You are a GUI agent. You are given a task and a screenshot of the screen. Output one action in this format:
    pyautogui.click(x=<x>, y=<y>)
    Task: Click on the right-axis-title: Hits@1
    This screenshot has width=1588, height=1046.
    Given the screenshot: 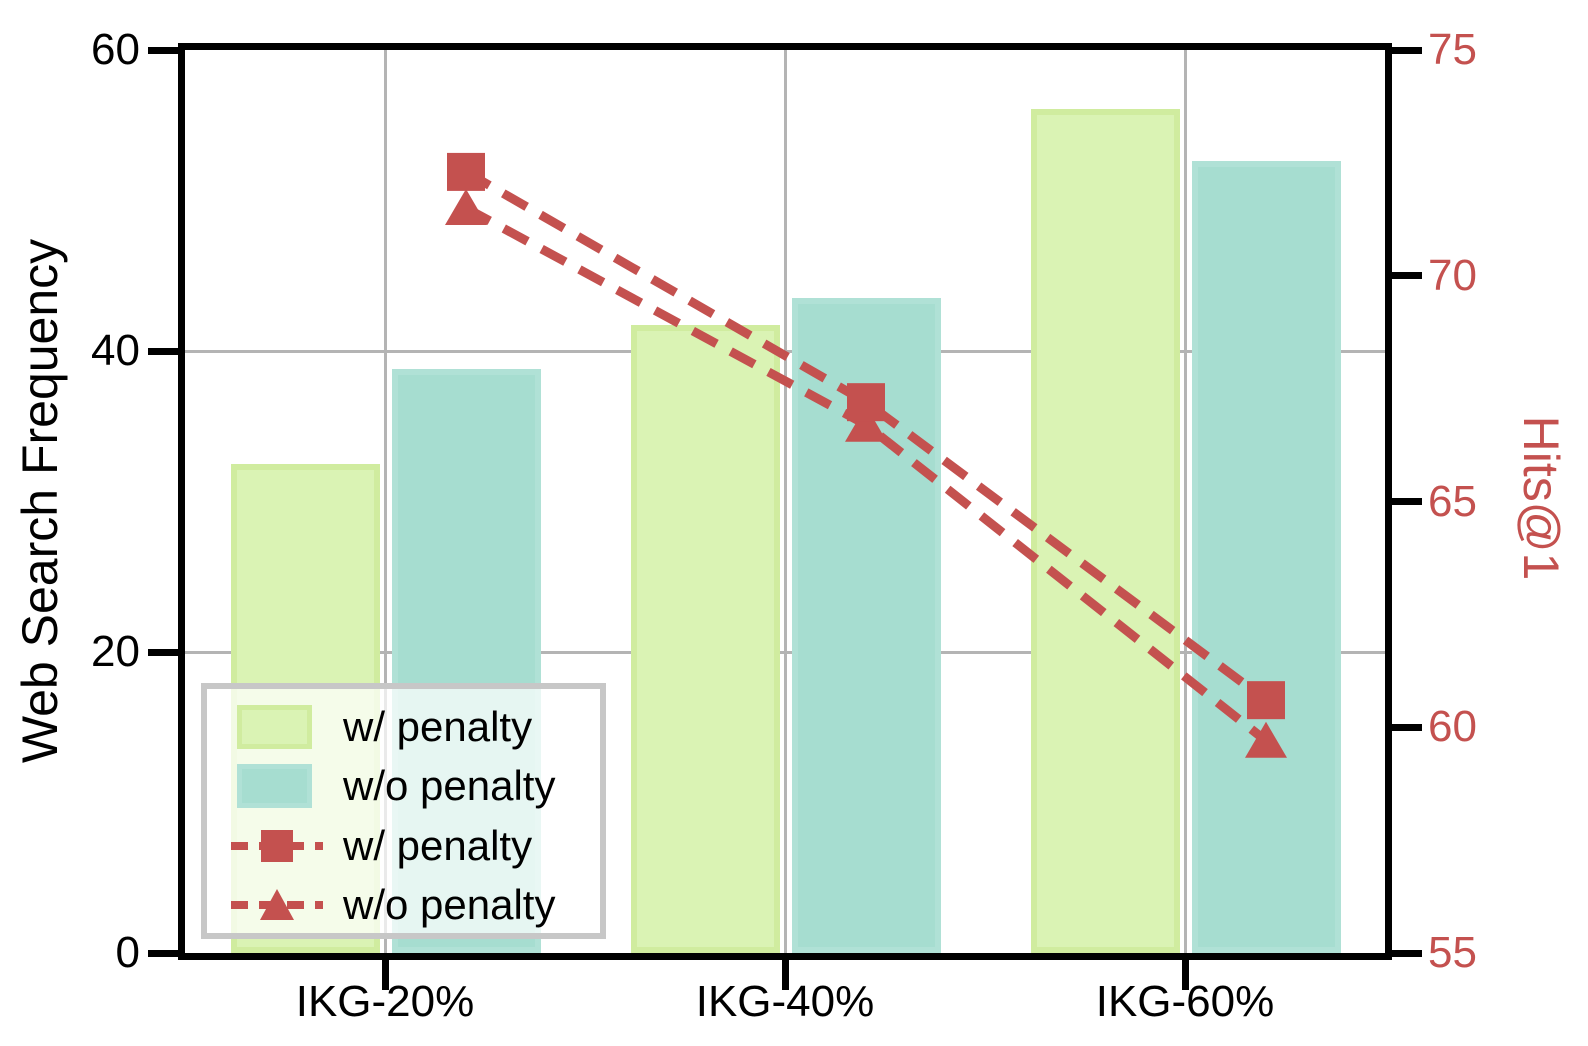 What is the action you would take?
    pyautogui.click(x=1541, y=498)
    